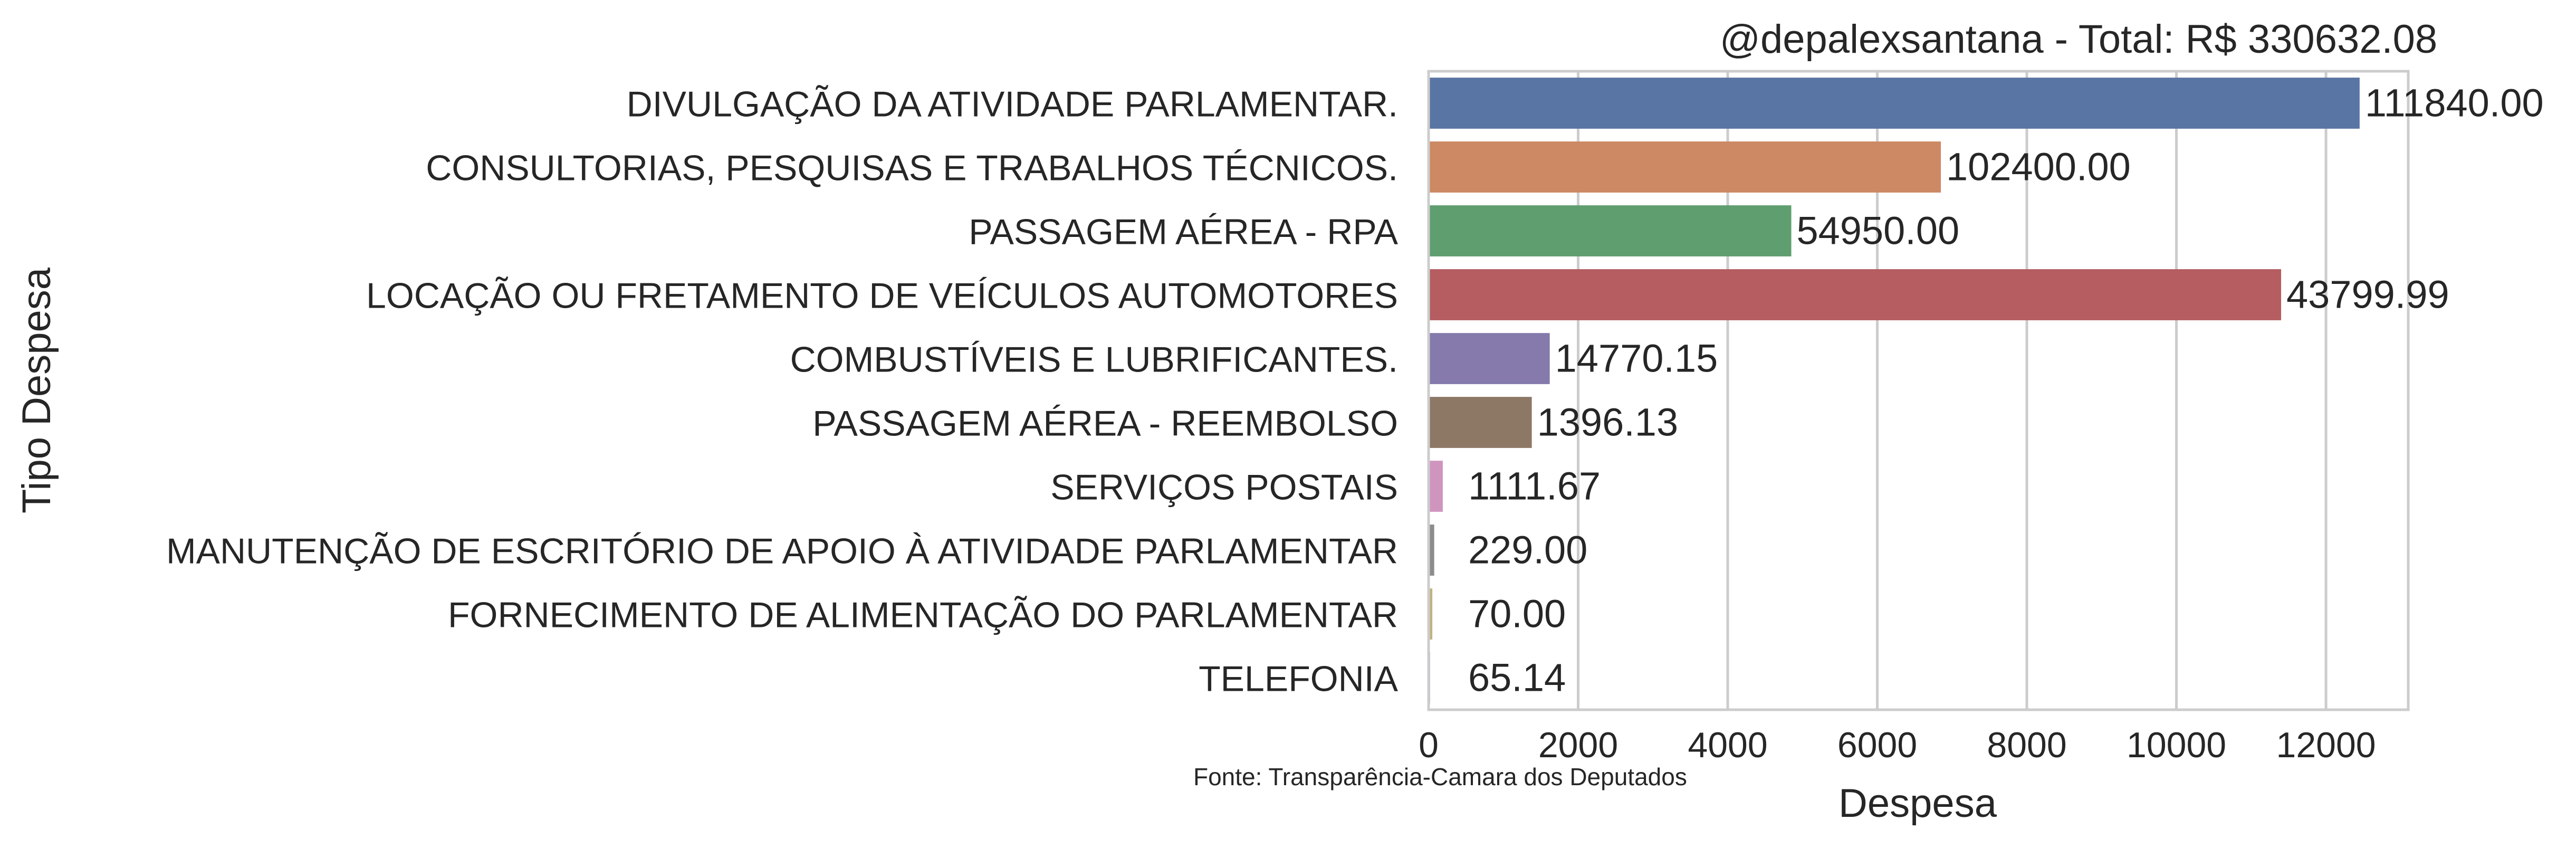 The width and height of the screenshot is (2576, 848). I want to click on bar-value-label: 1111.67, so click(1534, 486).